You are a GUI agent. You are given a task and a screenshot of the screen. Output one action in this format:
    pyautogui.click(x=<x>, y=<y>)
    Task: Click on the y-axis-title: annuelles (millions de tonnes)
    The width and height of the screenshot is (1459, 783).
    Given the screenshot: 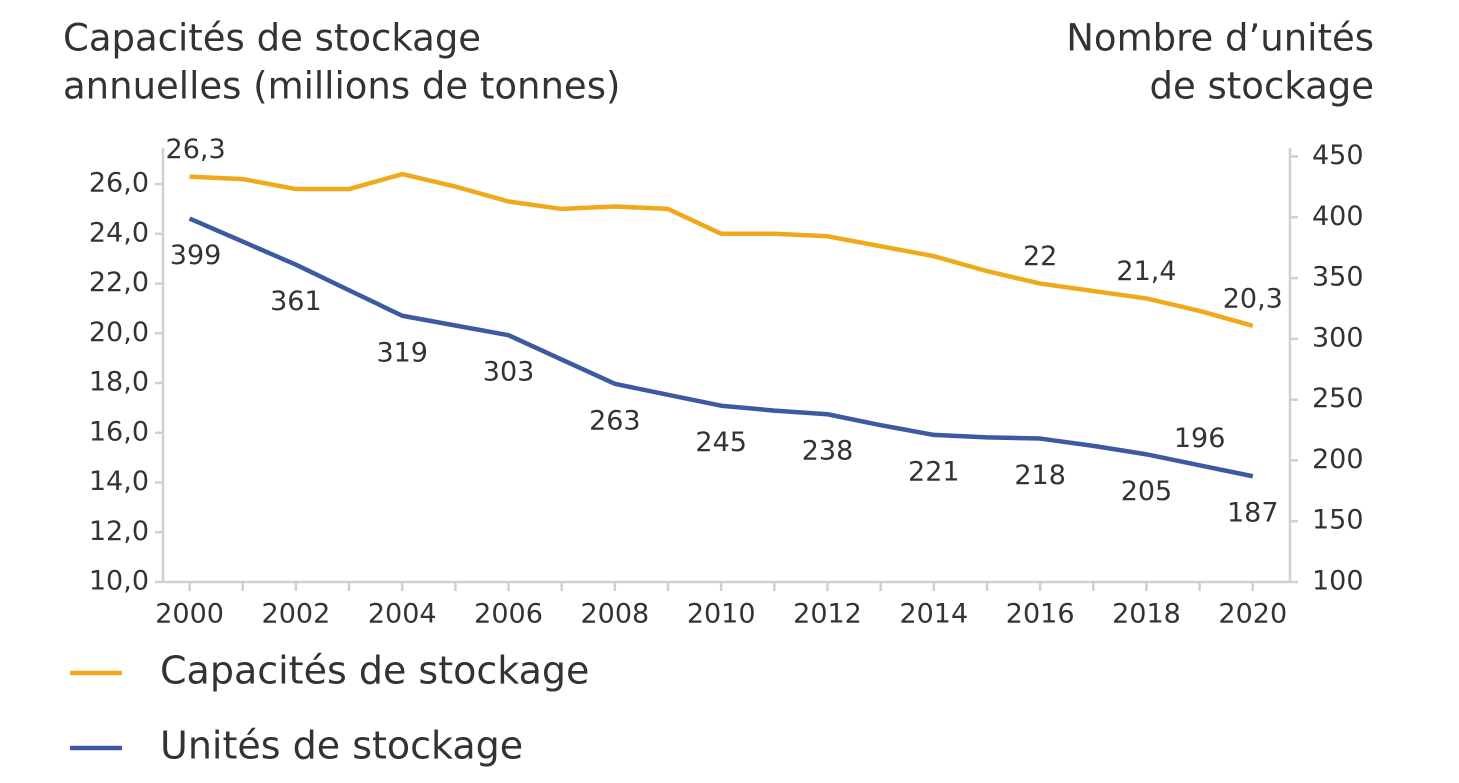 What is the action you would take?
    pyautogui.click(x=341, y=86)
    